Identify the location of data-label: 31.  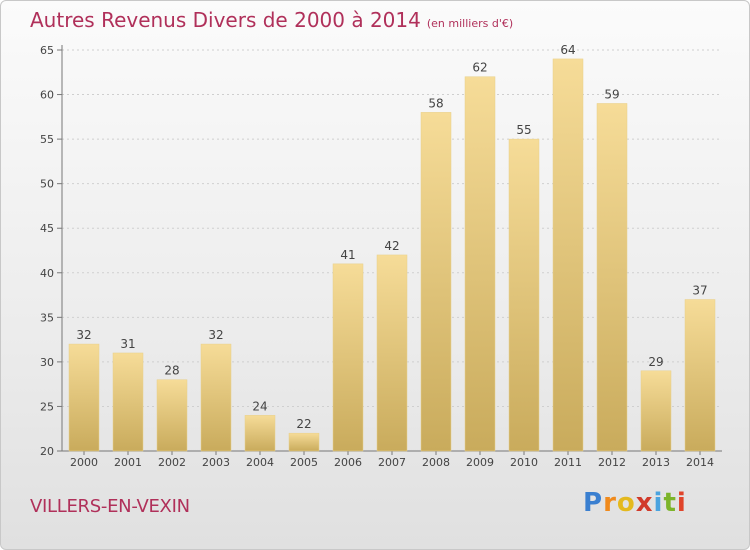
(127, 344).